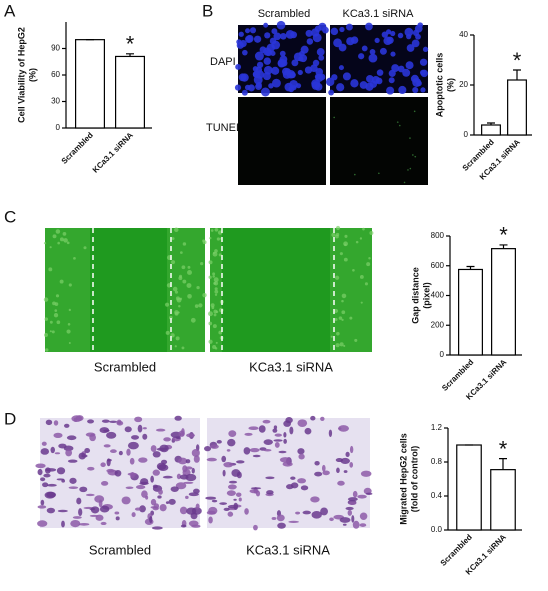 This screenshot has height=591, width=548. What do you see at coordinates (442, 354) in the screenshot?
I see `y-tick-label: 0` at bounding box center [442, 354].